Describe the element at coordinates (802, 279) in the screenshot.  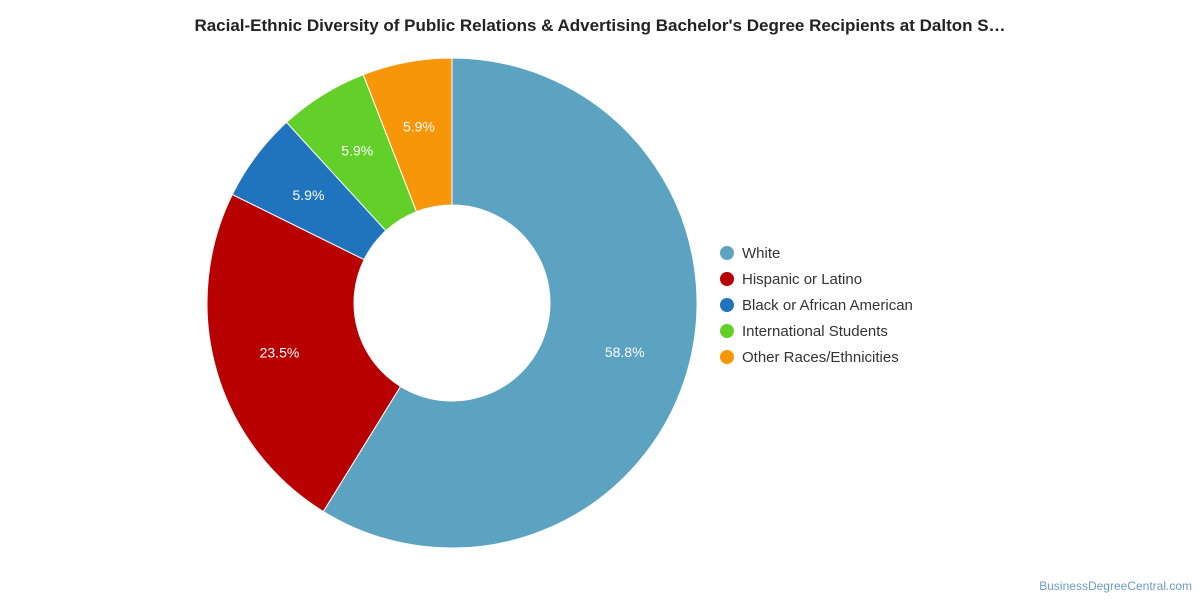
I see `legend-label: Hispanic or Latino` at that location.